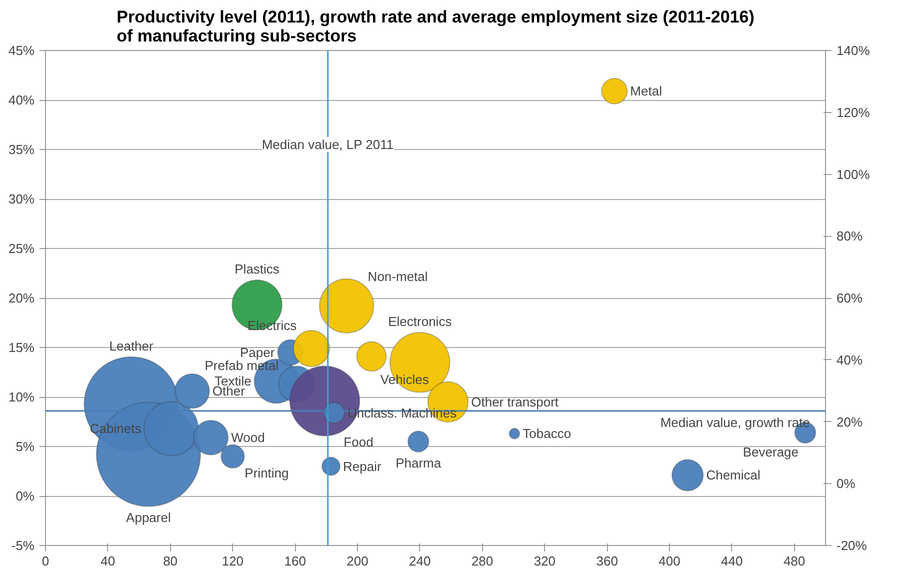  What do you see at coordinates (852, 545) in the screenshot?
I see `y2-tick-label: -20%` at bounding box center [852, 545].